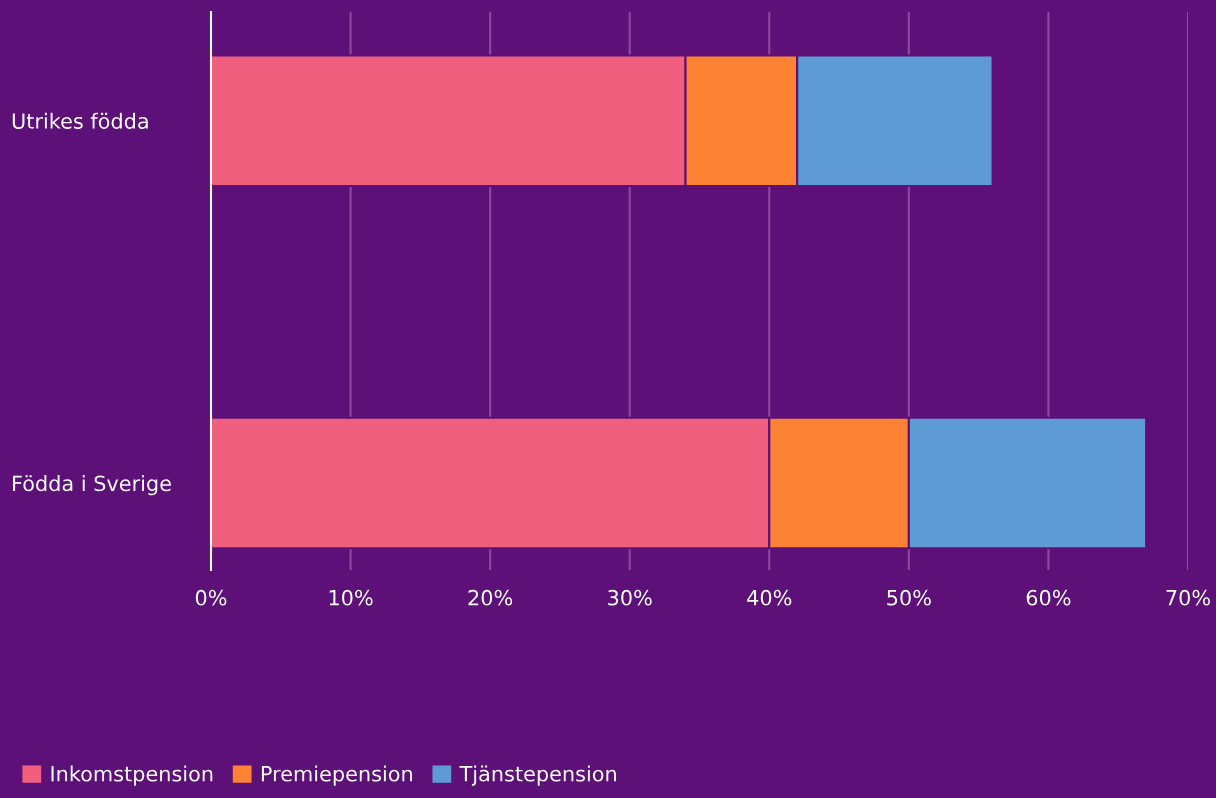 The width and height of the screenshot is (1216, 798). I want to click on x-tick-label: 30%, so click(630, 597).